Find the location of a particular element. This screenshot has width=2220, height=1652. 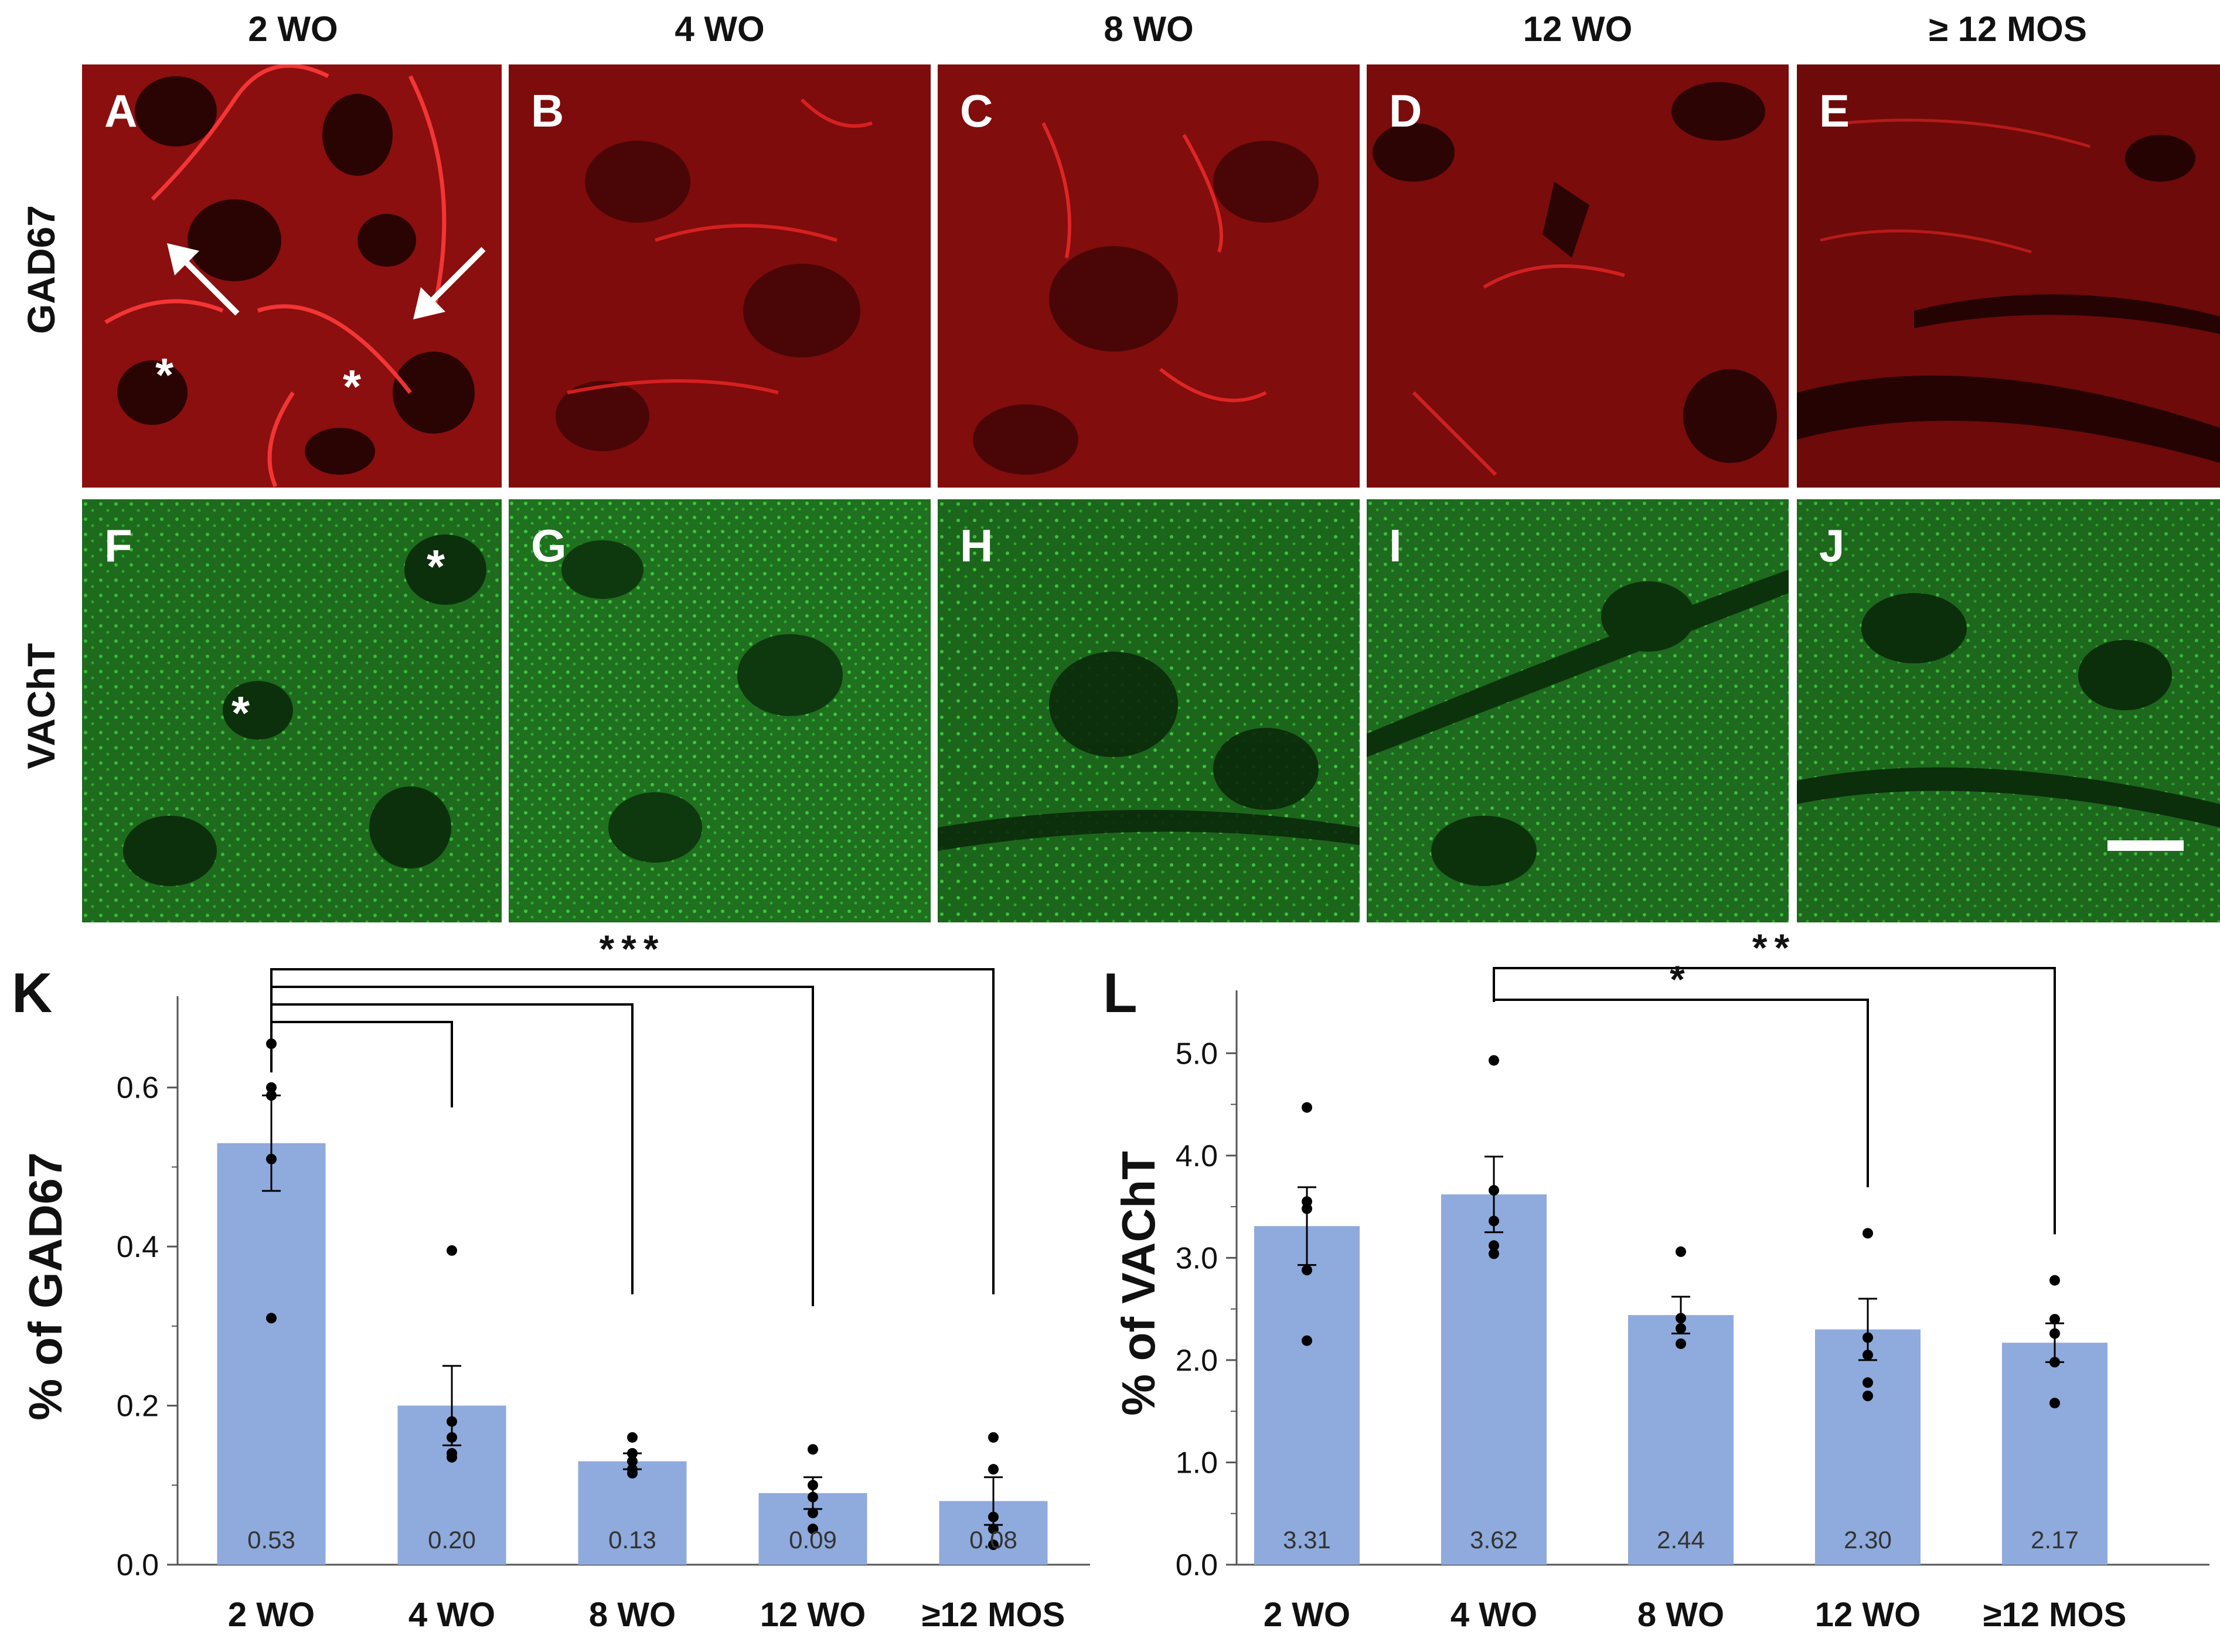

chart-letter-l: L is located at coordinates (1120, 993).